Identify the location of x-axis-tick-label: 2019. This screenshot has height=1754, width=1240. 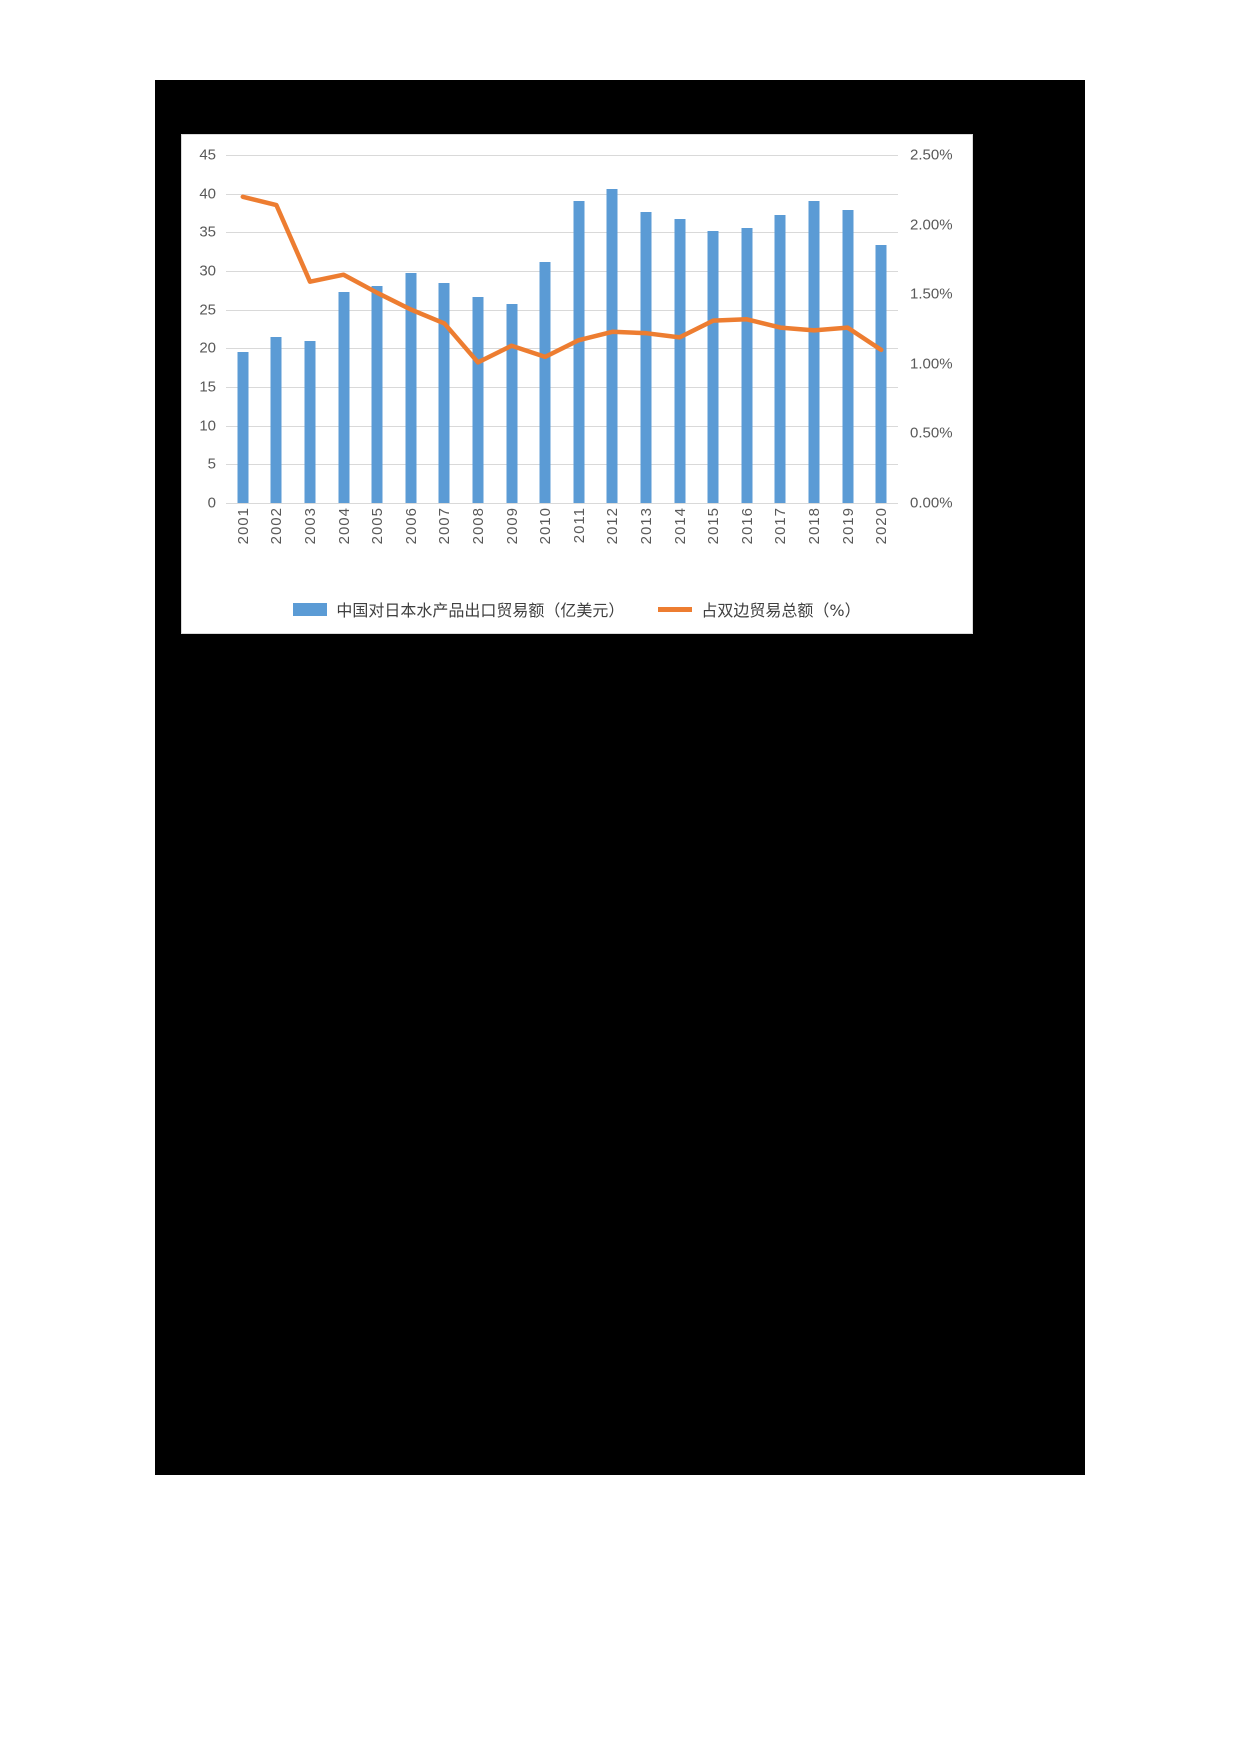
(848, 526).